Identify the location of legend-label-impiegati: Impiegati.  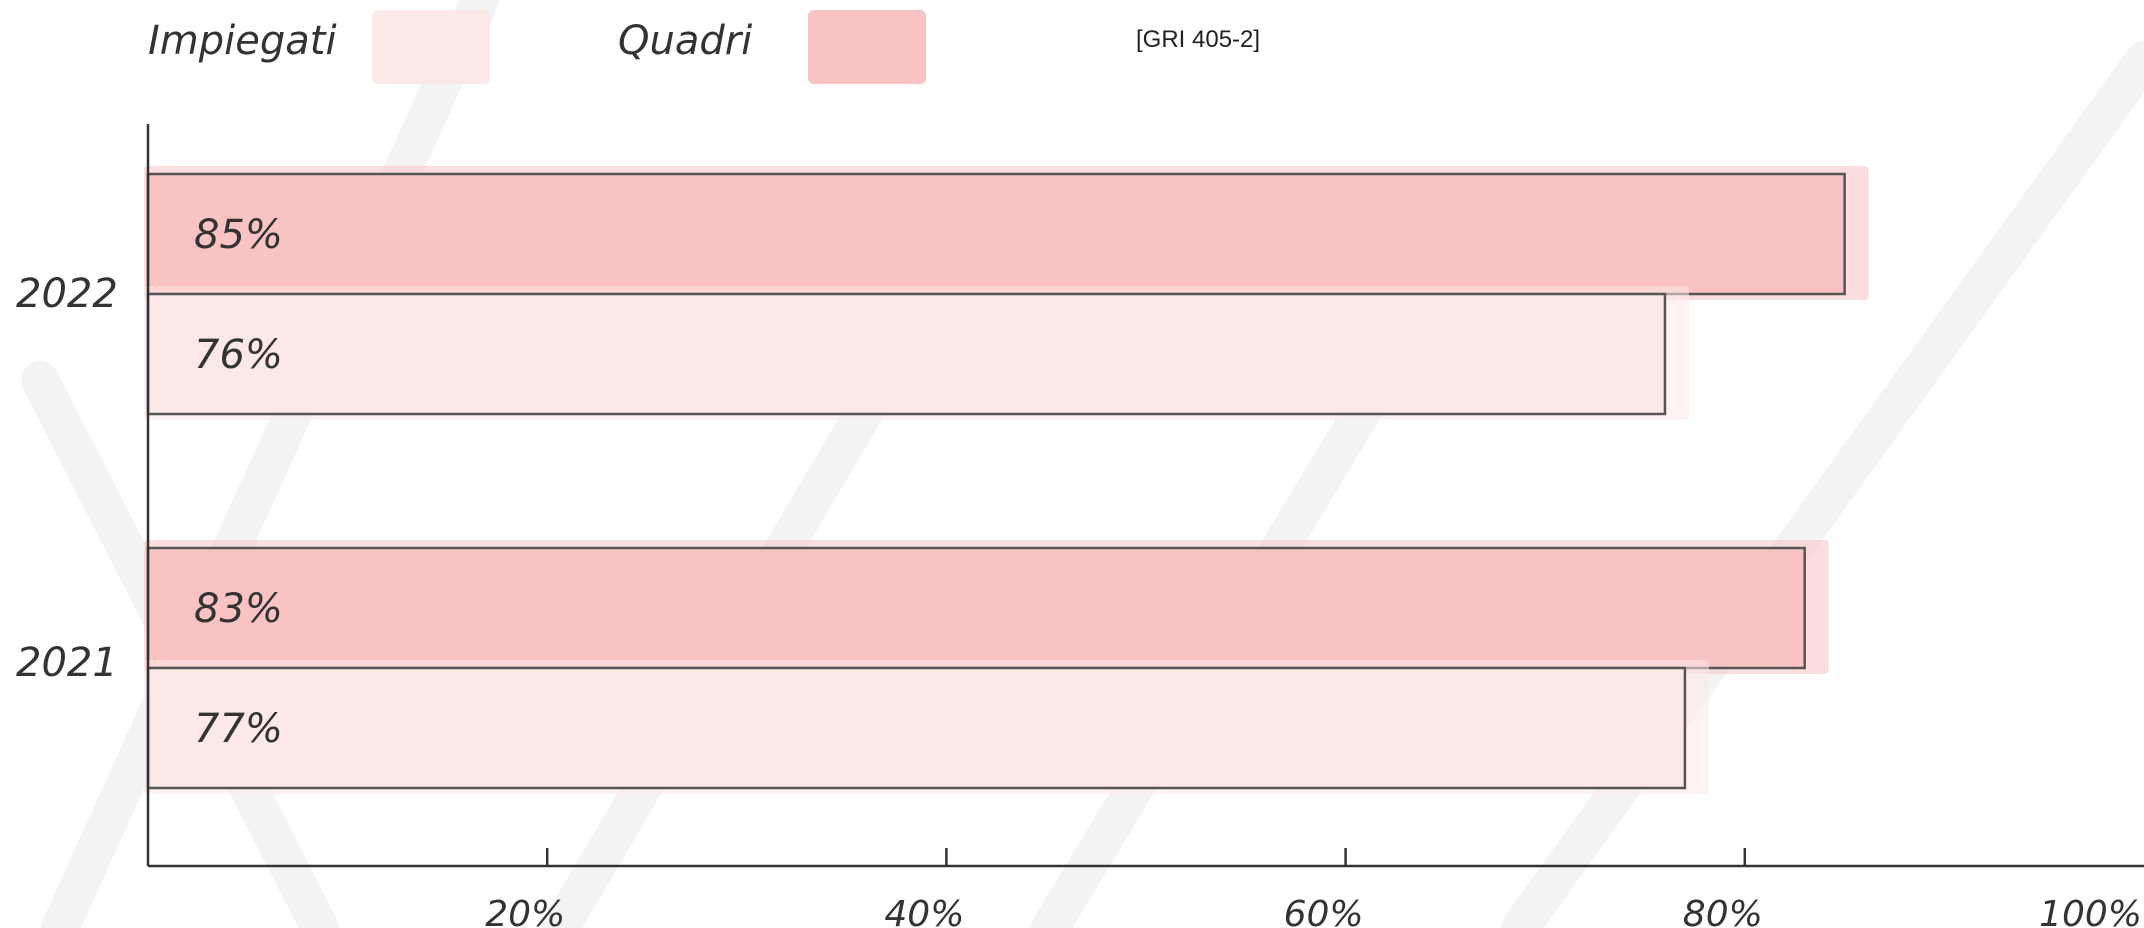
(242, 41).